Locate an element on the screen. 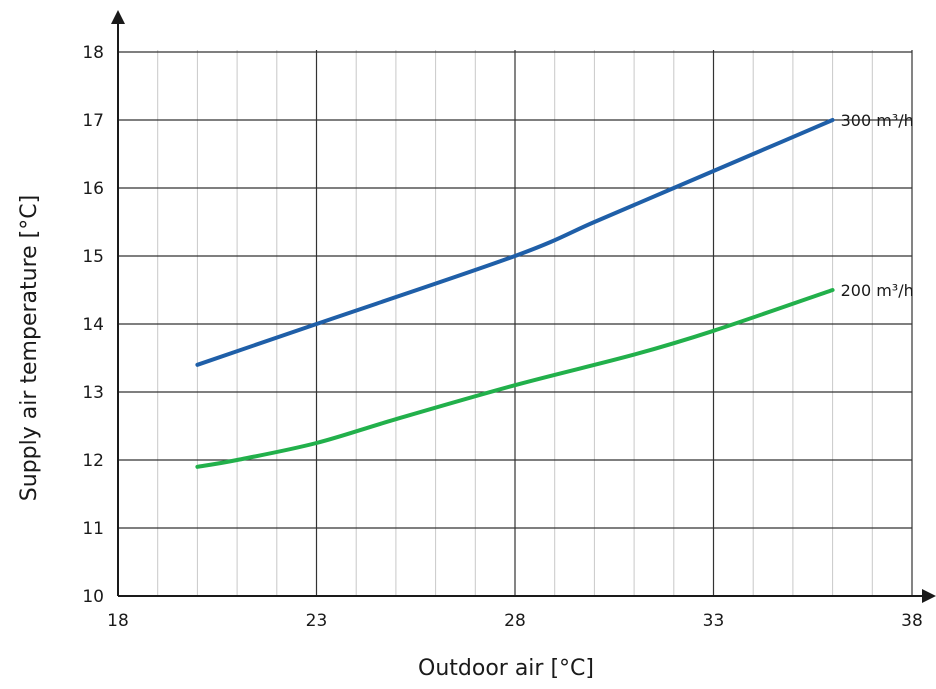 The image size is (936, 689). x-tick-label: 28 is located at coordinates (515, 621).